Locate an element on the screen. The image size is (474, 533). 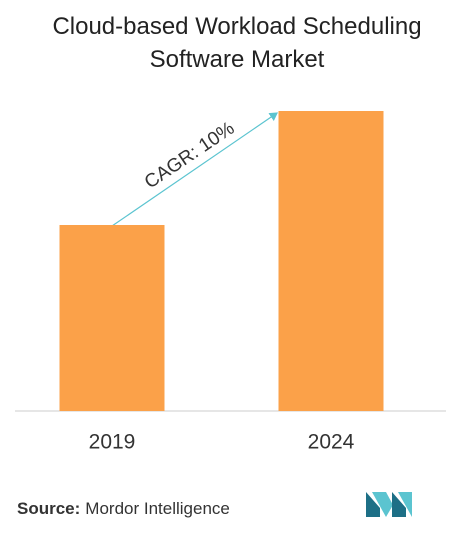
x-tick-label: 2024 is located at coordinates (331, 442).